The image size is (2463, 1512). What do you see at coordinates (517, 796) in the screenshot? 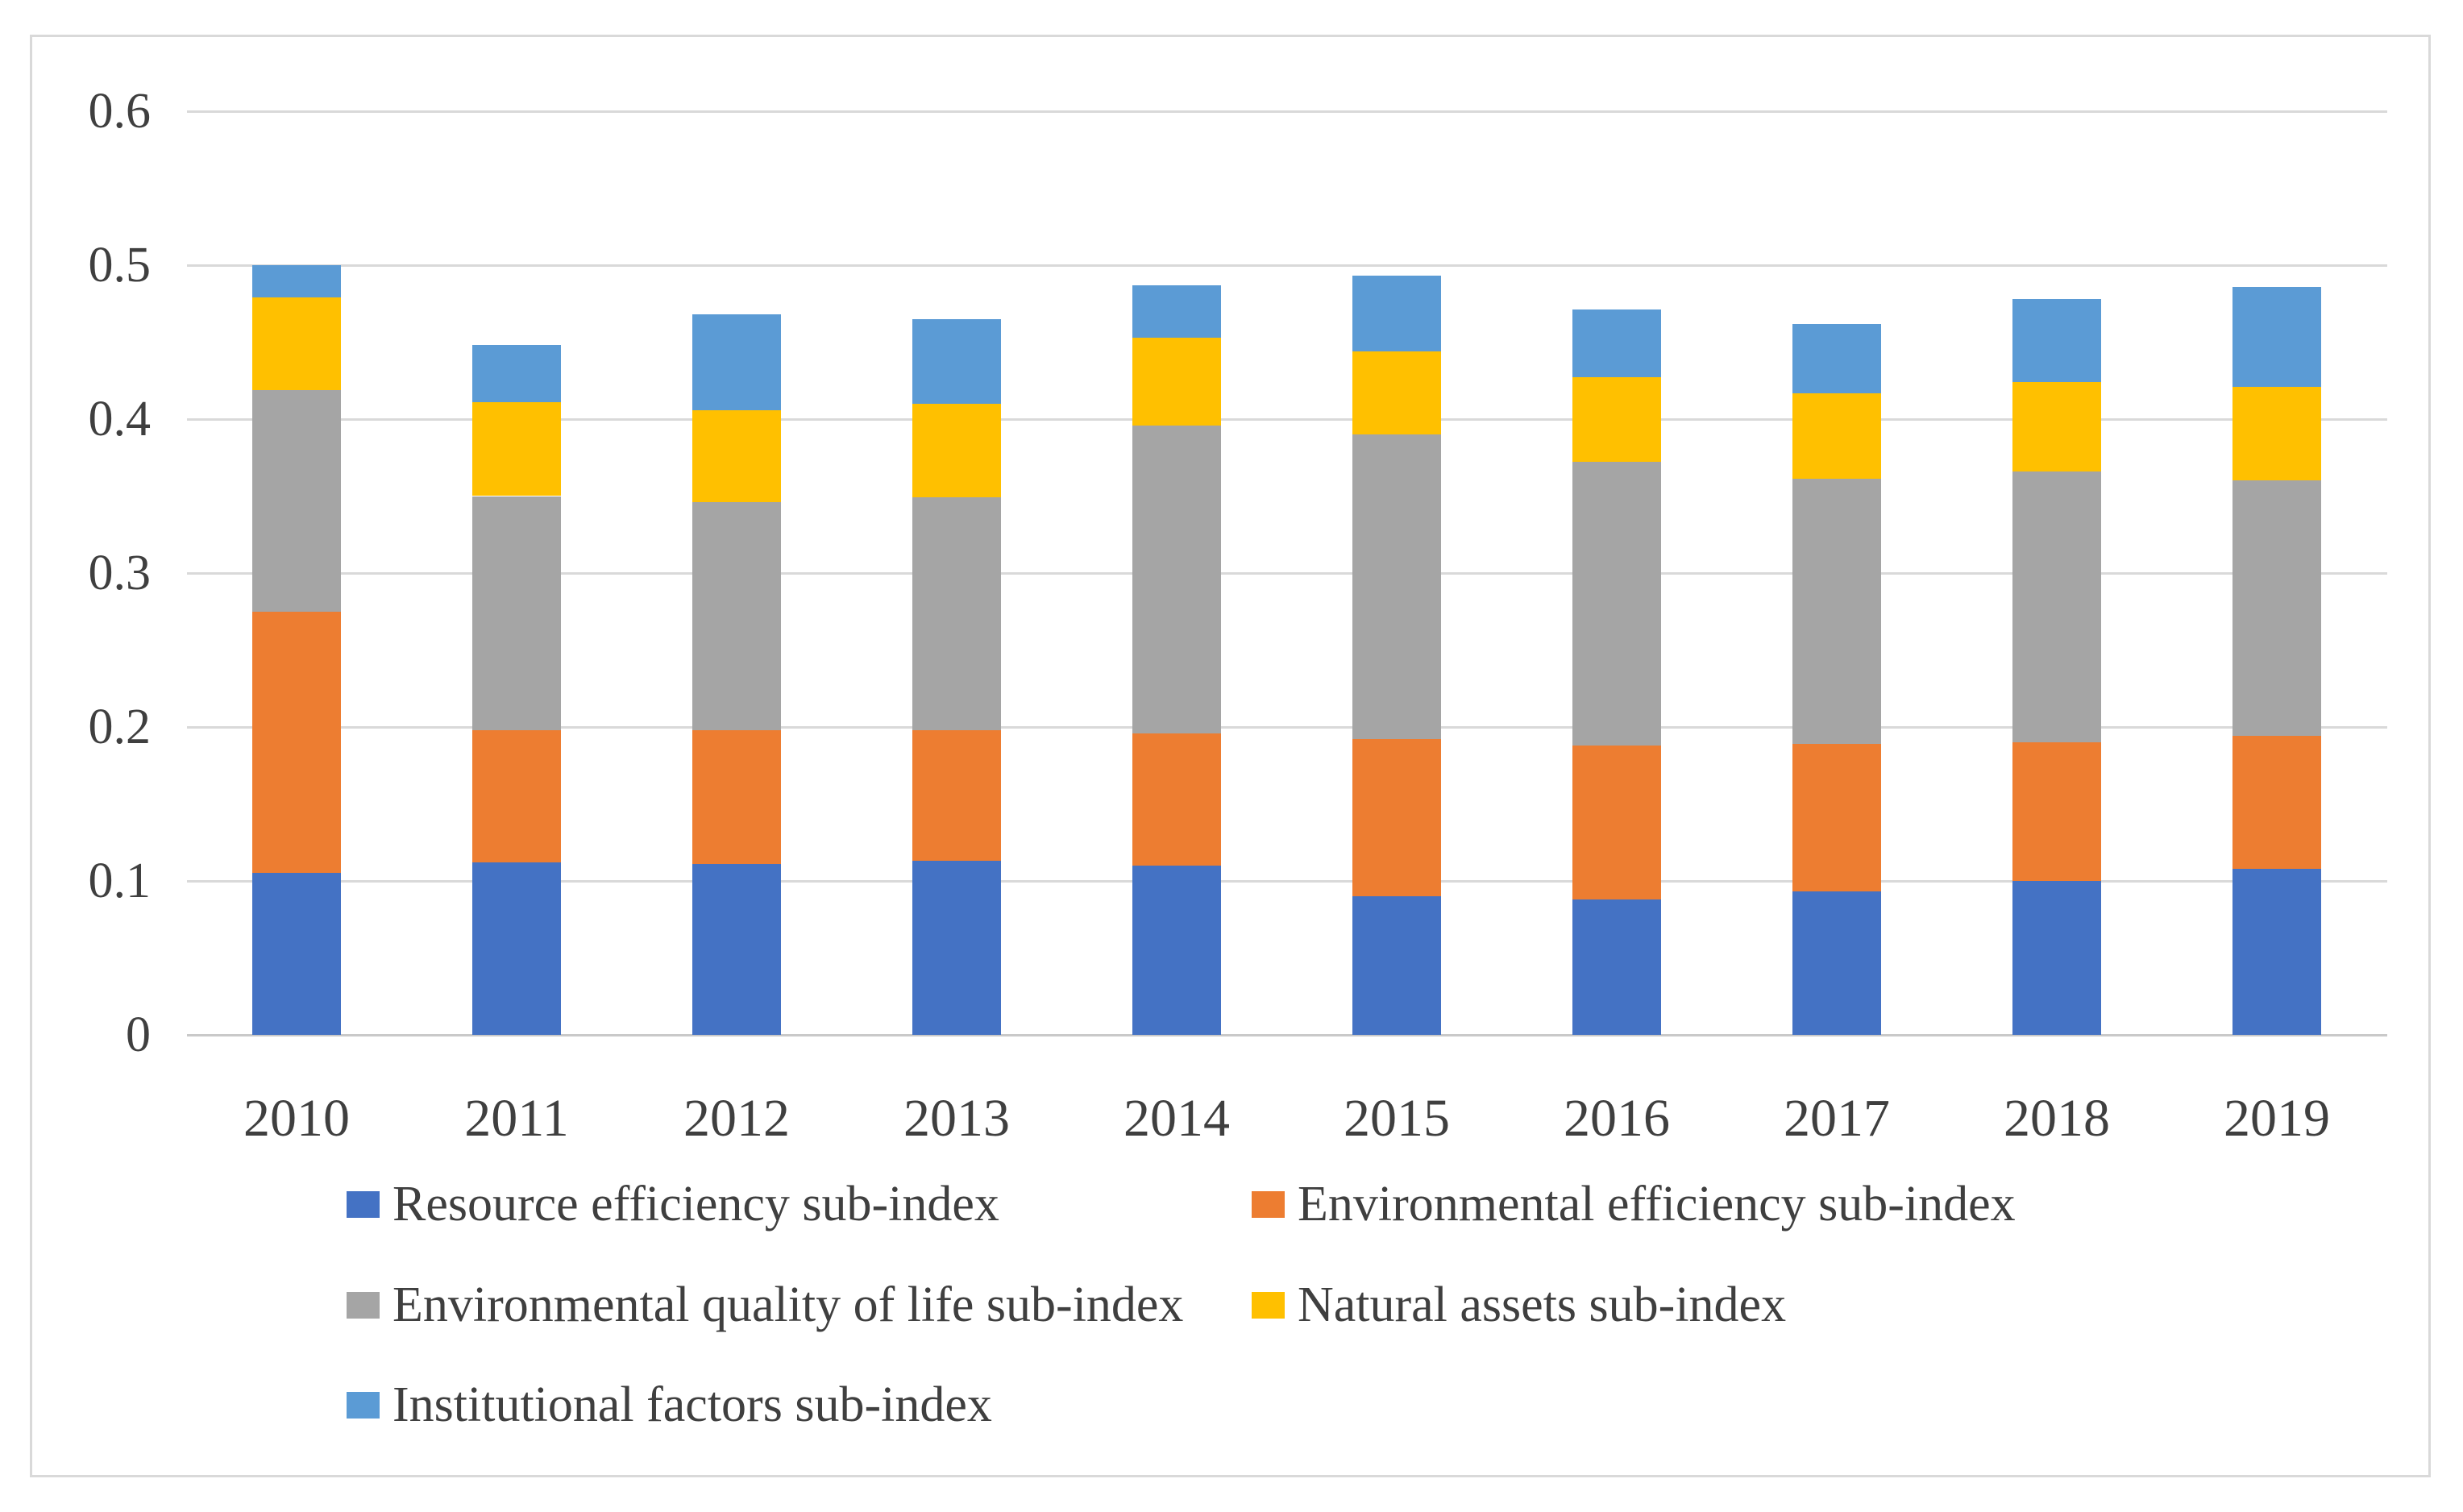
I see `bar-segment-2011-s1` at bounding box center [517, 796].